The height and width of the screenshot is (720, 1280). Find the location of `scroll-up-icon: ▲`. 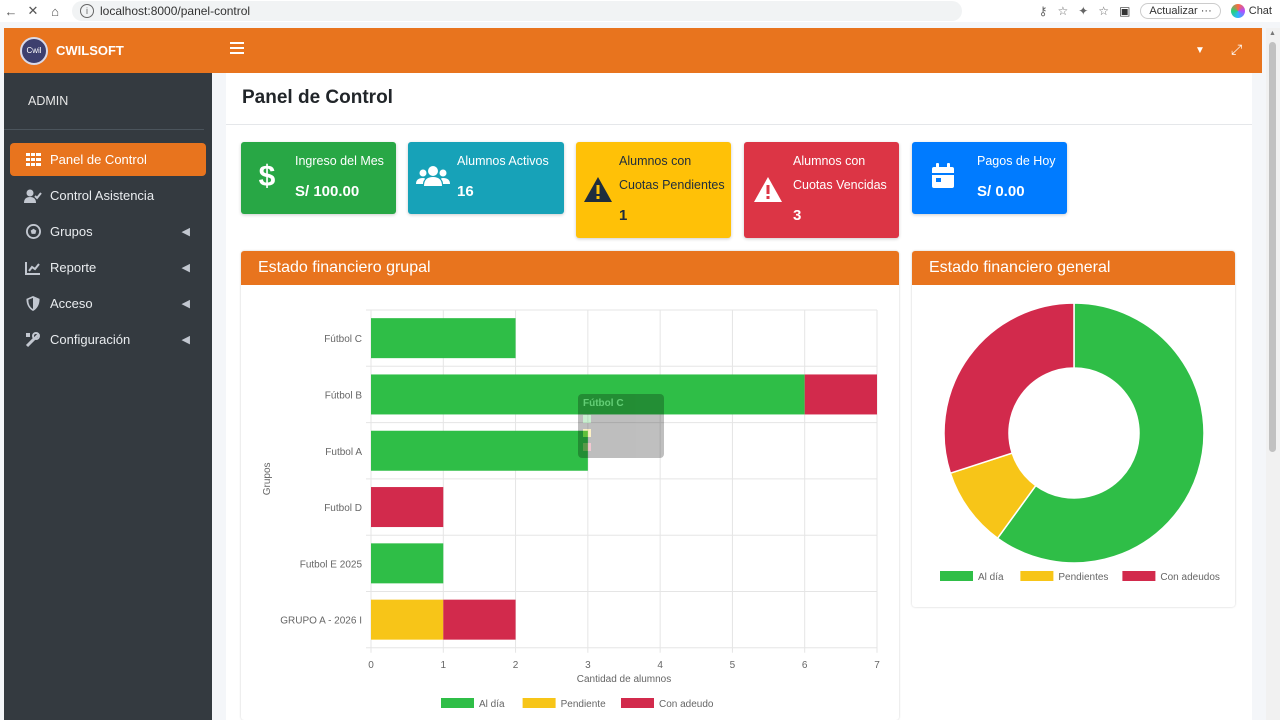

scroll-up-icon: ▲ is located at coordinates (1272, 33).